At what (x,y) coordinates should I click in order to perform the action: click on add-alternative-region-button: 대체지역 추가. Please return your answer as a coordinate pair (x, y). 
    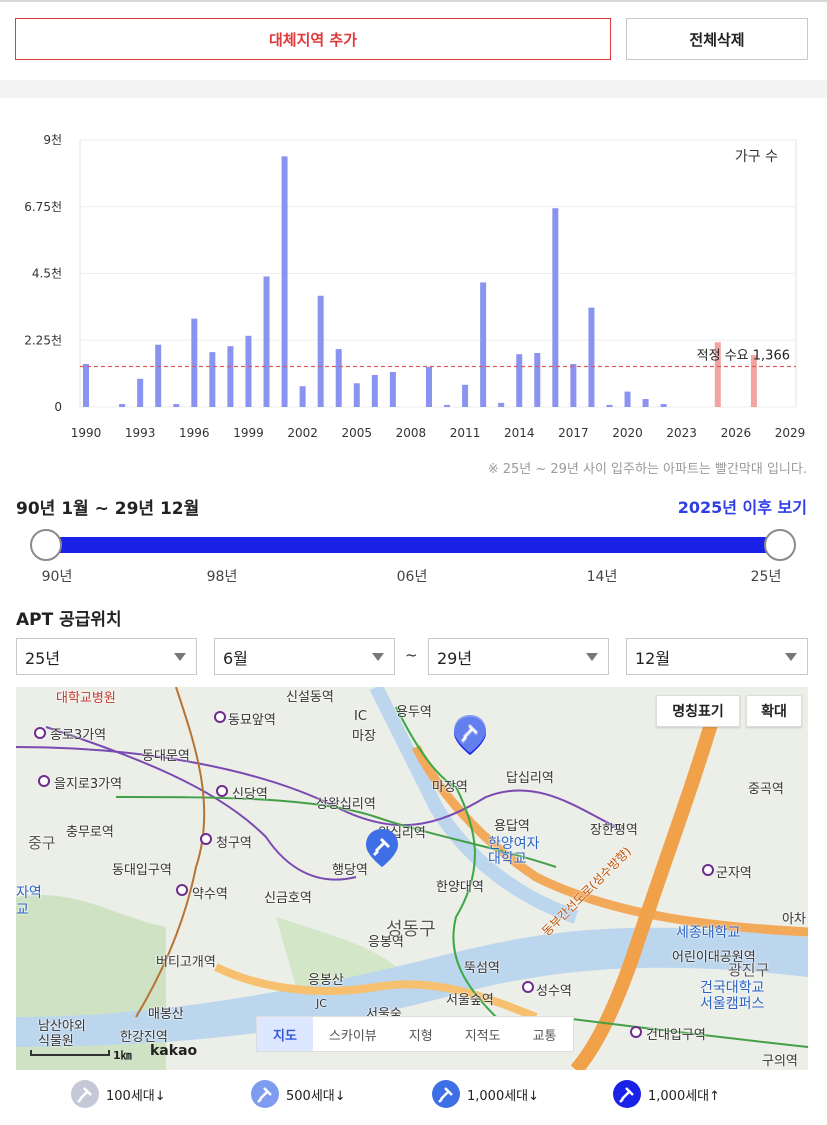
    Looking at the image, I should click on (313, 39).